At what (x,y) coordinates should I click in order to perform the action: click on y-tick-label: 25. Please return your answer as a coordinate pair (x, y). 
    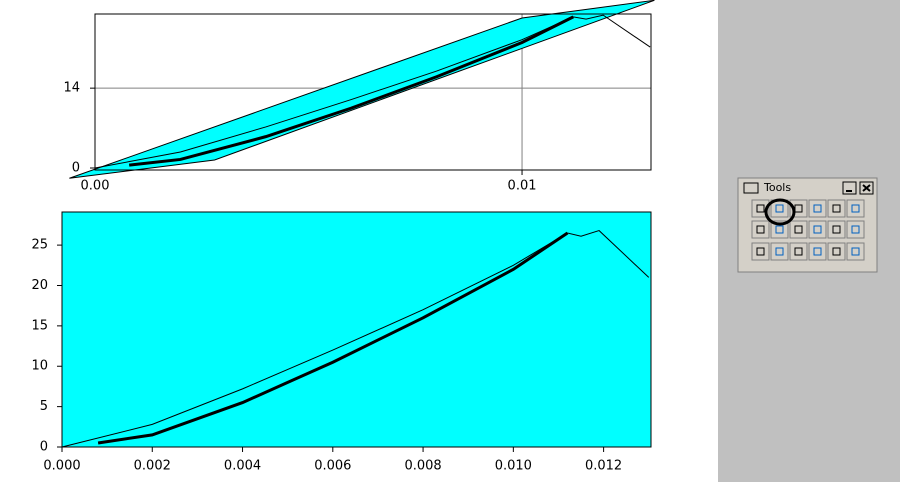
    Looking at the image, I should click on (39, 245).